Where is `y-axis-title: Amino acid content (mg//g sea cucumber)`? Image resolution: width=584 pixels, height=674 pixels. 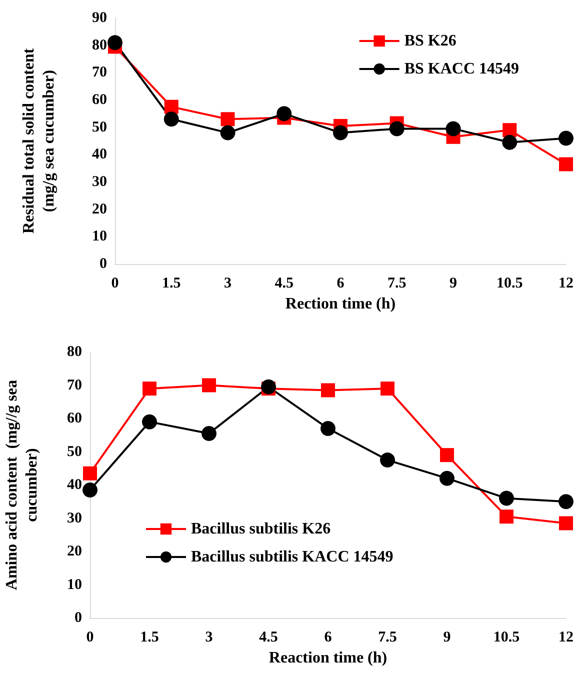 y-axis-title: Amino acid content (mg//g sea cucumber) is located at coordinates (22, 485).